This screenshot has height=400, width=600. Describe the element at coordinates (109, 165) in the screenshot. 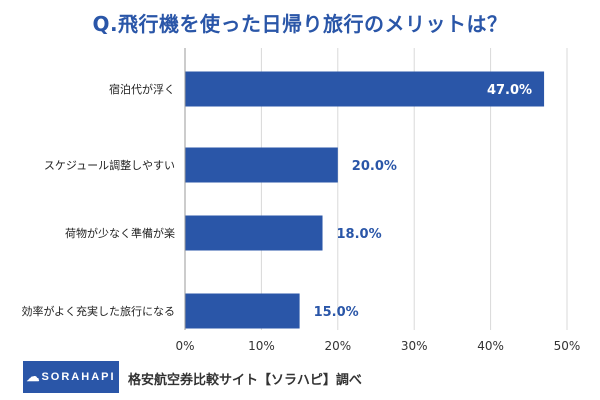

I see `category-label: スケジュール調整しやすい` at that location.